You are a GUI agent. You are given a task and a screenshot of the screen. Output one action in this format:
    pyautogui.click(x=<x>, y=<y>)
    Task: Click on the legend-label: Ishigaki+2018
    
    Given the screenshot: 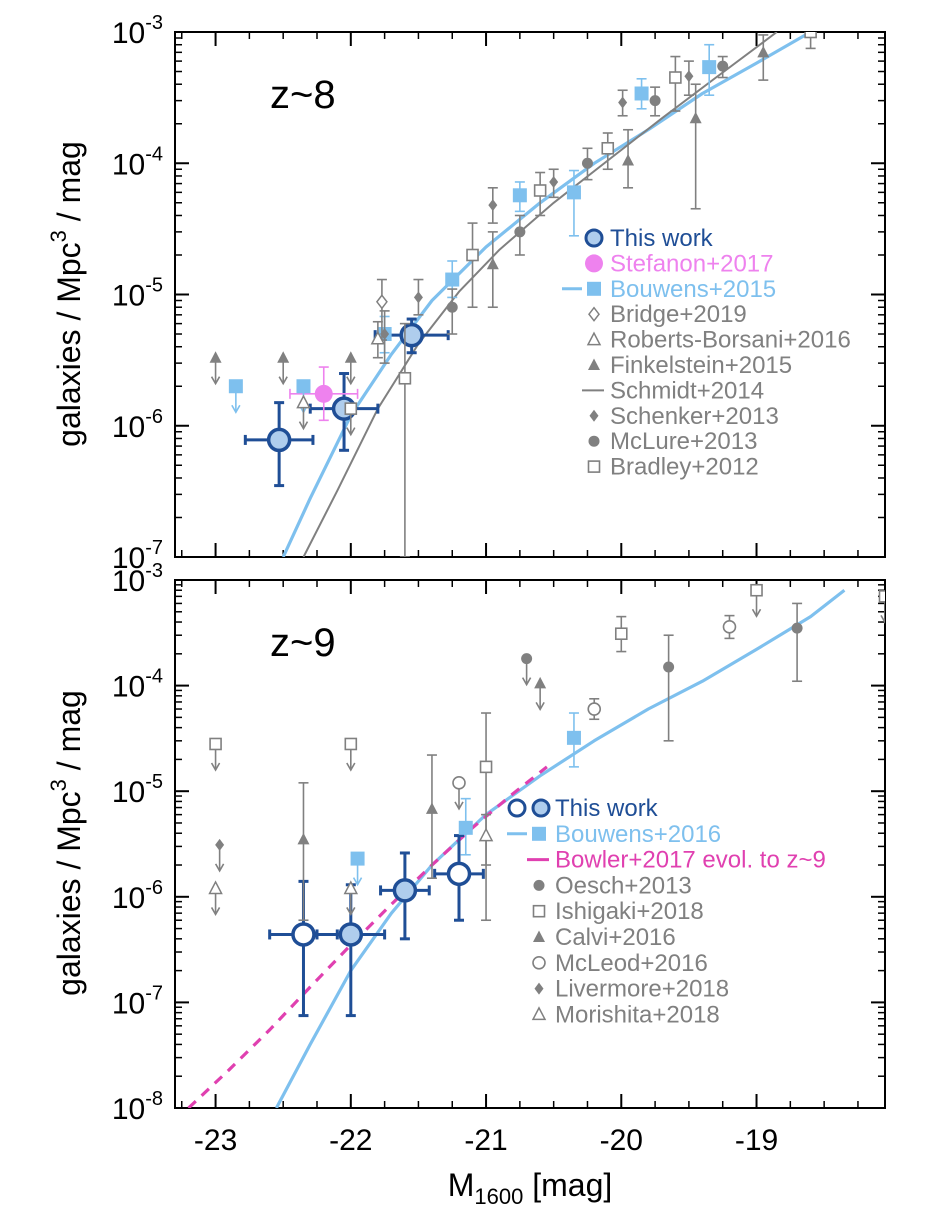 What is the action you would take?
    pyautogui.click(x=629, y=911)
    